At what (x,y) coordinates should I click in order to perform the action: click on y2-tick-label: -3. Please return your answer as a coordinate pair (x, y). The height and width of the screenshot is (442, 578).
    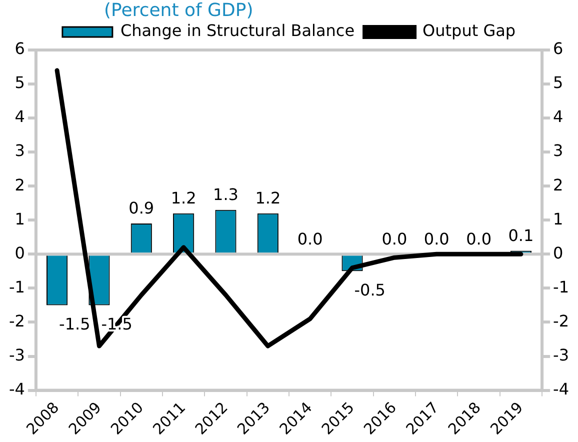
    Looking at the image, I should click on (561, 354).